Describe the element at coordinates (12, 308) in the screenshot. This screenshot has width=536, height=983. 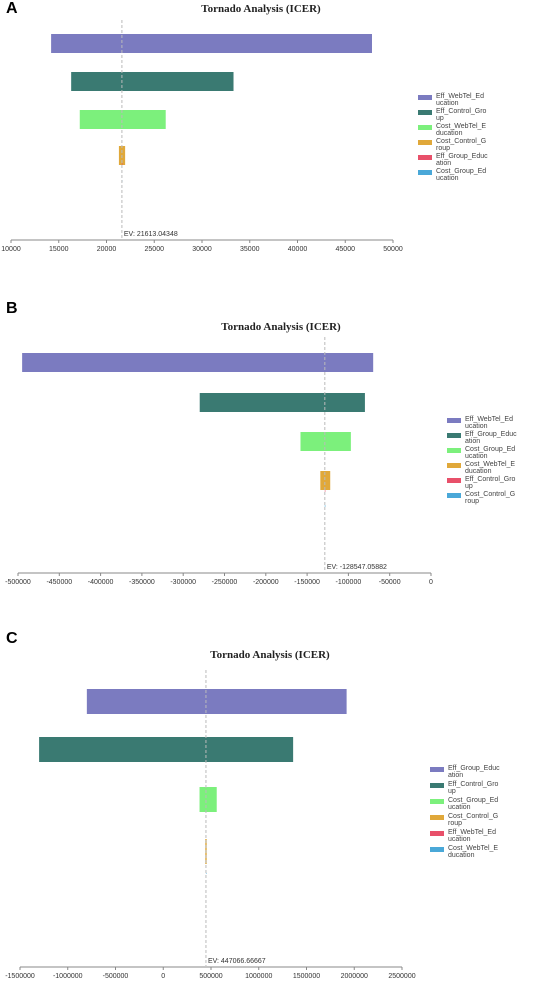
I see `panel-letter: B` at that location.